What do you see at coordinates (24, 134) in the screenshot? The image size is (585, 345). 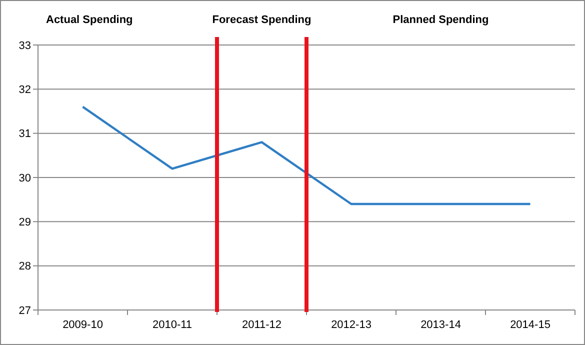 I see `y-tick-label: 31` at bounding box center [24, 134].